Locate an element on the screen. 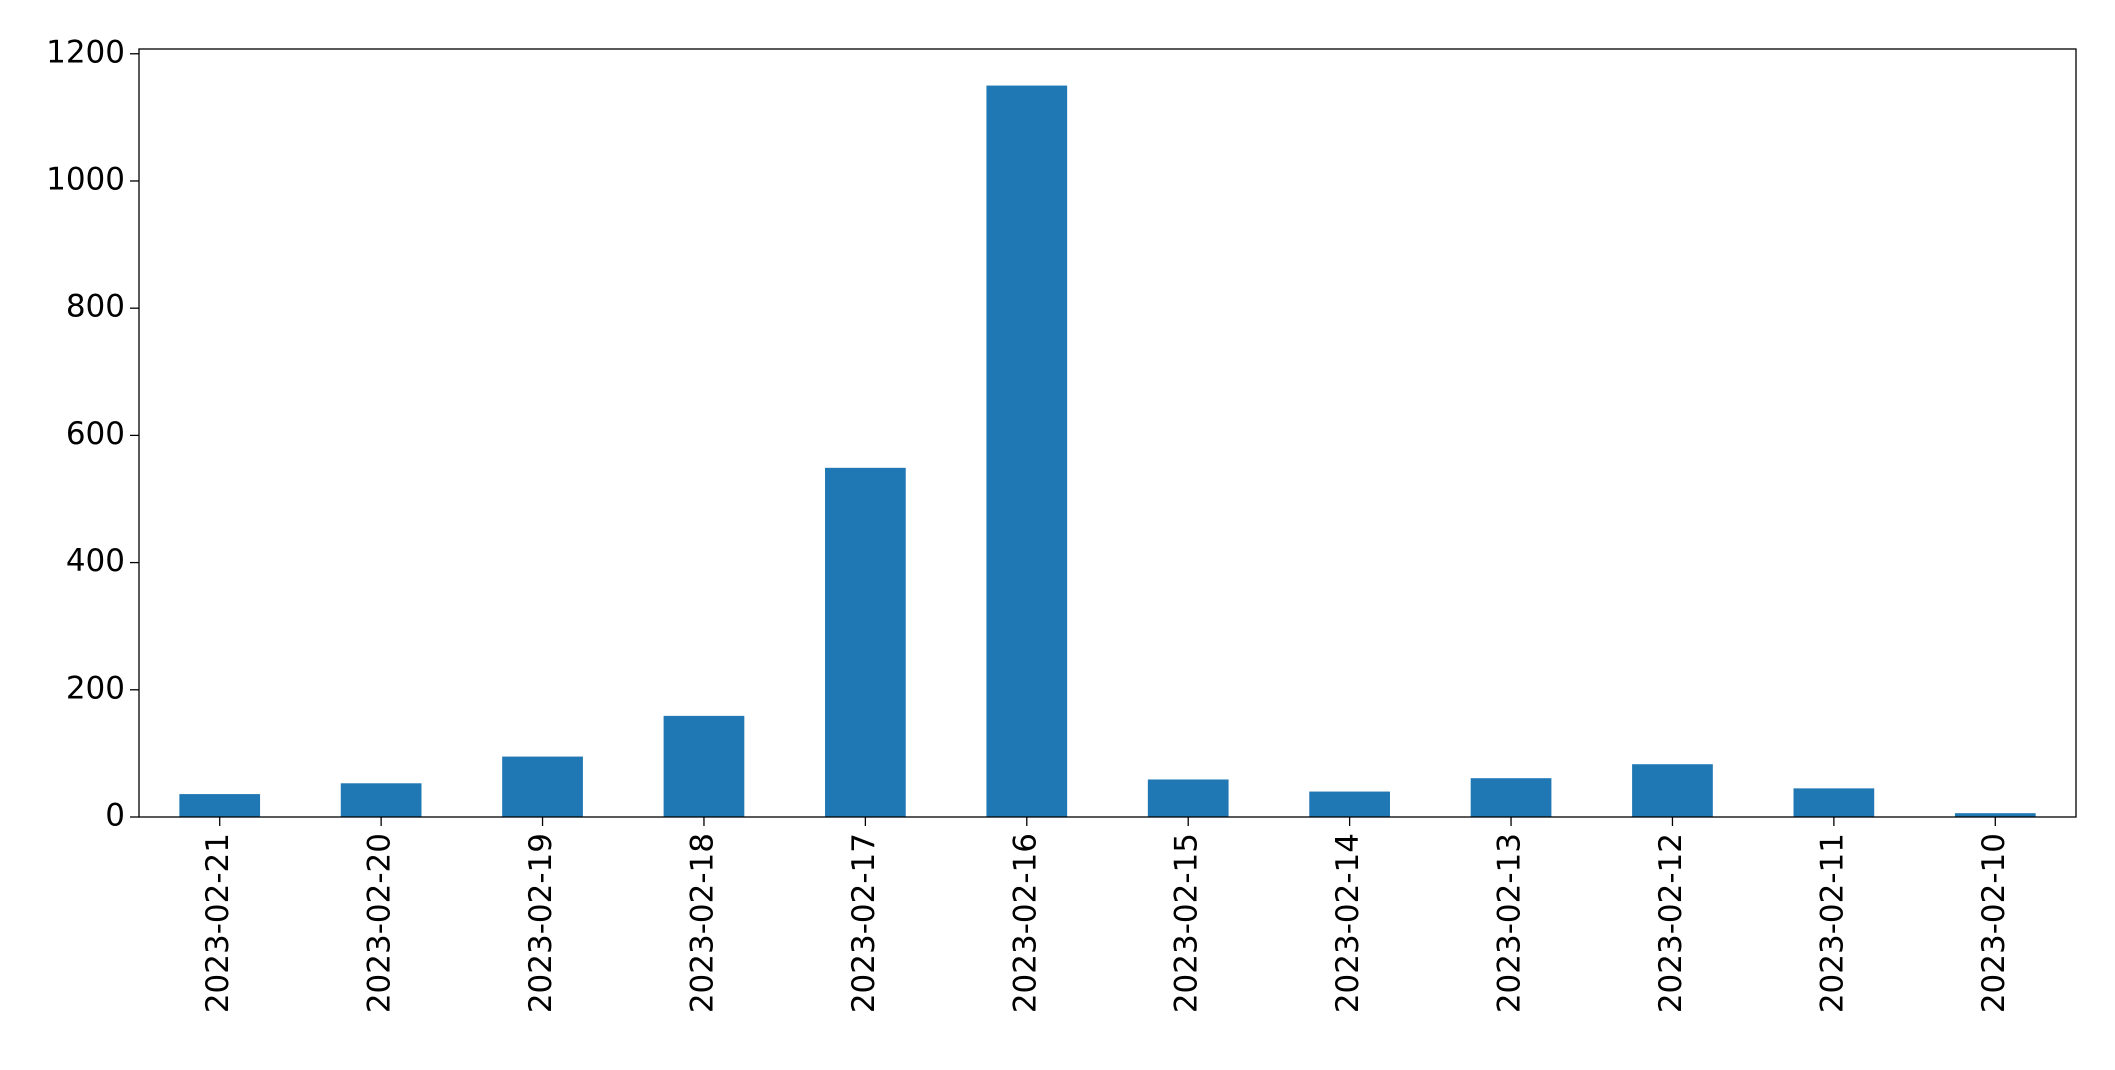 This screenshot has width=2115, height=1070. y-tick-label: 1000 is located at coordinates (85, 179).